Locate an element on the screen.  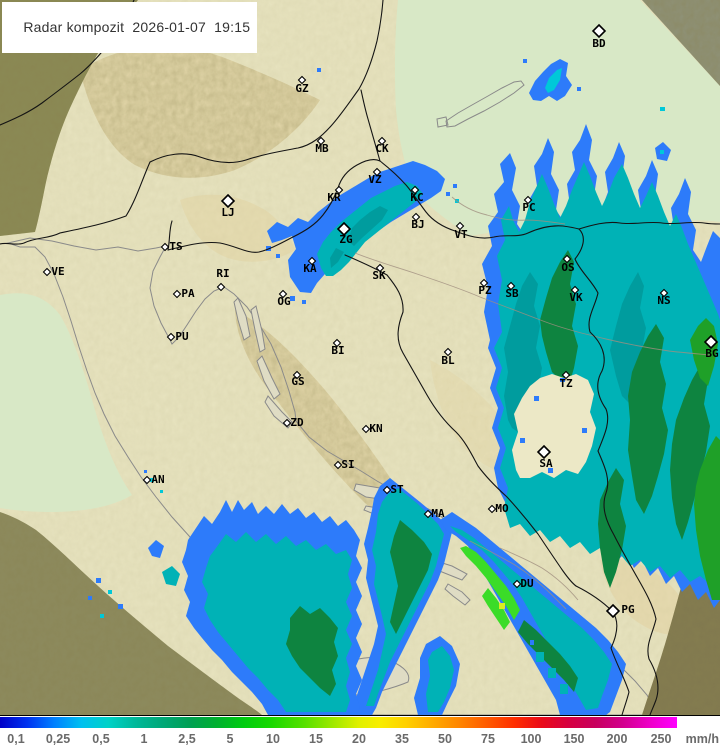
city-label: VE is located at coordinates (57, 271).